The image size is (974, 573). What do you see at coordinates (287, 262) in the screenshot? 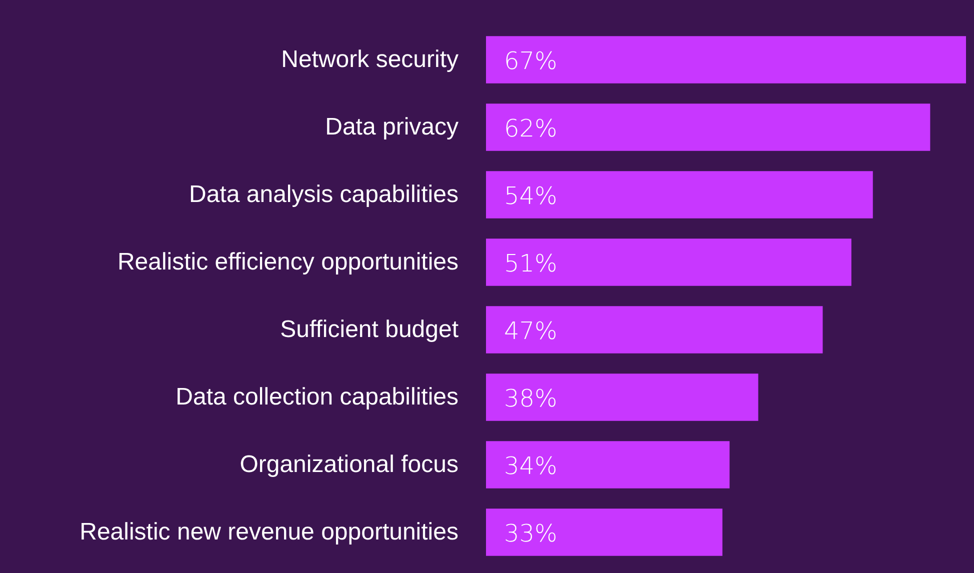
I see `y-tick-label: Realistic efficiency opportunities` at bounding box center [287, 262].